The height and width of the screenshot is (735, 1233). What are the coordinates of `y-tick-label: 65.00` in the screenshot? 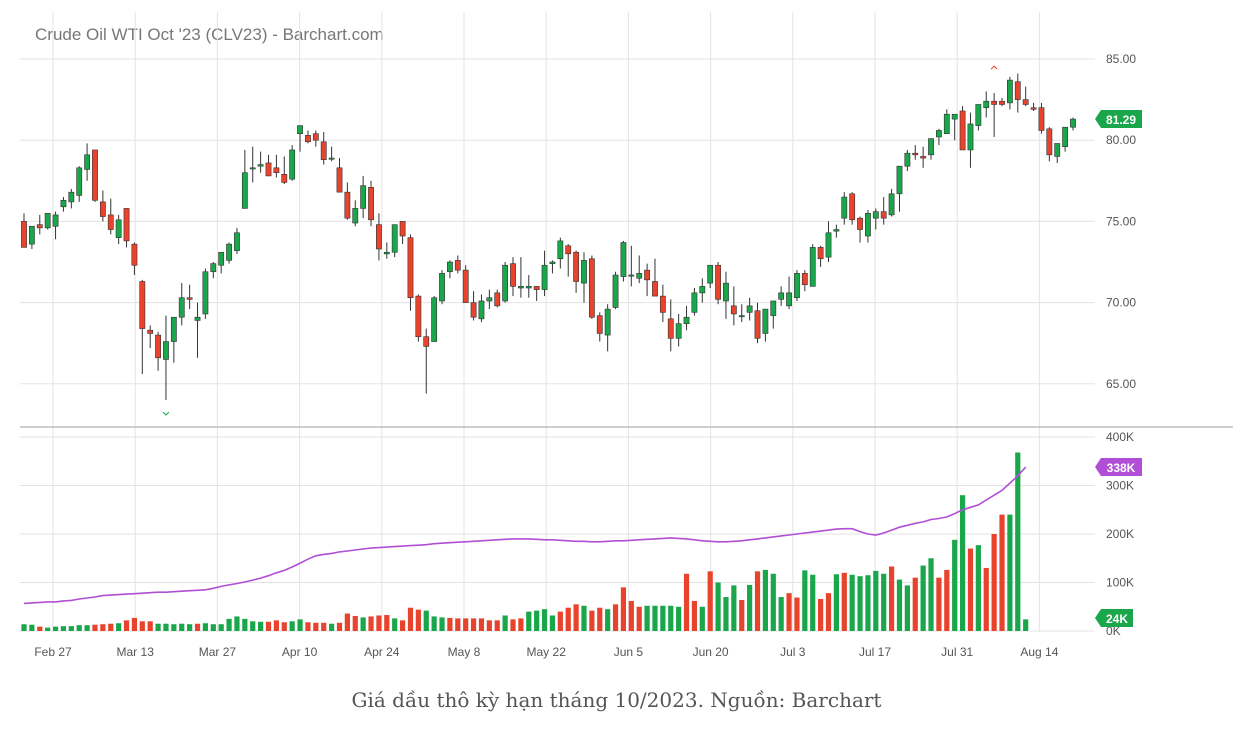 It's located at (1121, 384).